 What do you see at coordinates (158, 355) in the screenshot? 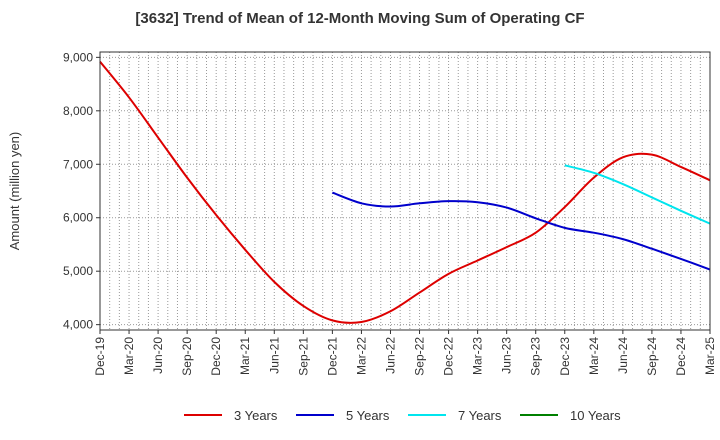
I see `x-tick-label: Jun-20` at bounding box center [158, 355].